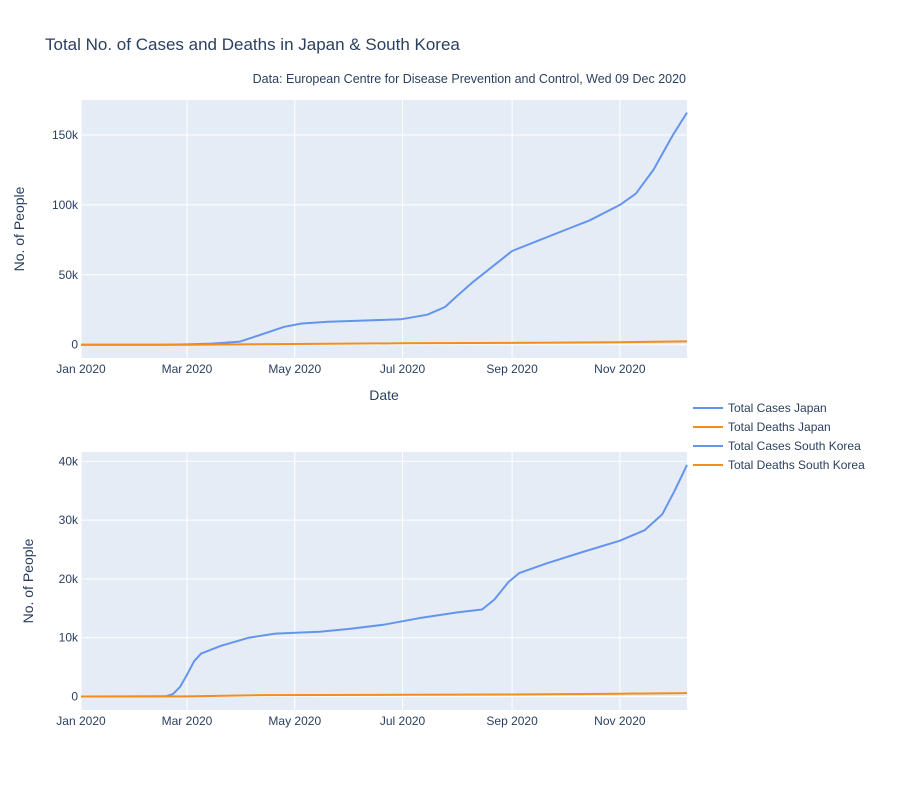  I want to click on bottom-y-axis-title: No. of People, so click(28, 580).